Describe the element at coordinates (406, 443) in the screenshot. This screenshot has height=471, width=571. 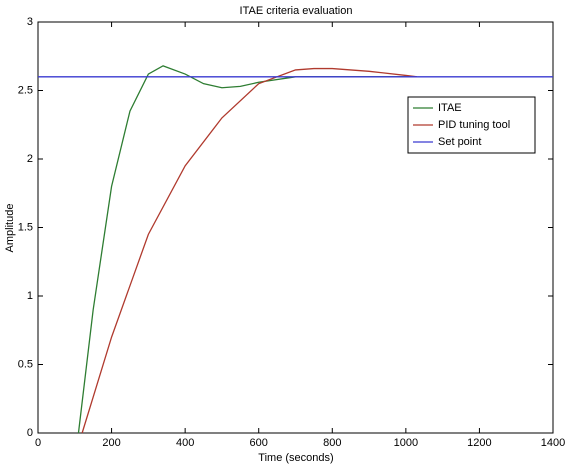
I see `x-tick-label: 1000` at that location.